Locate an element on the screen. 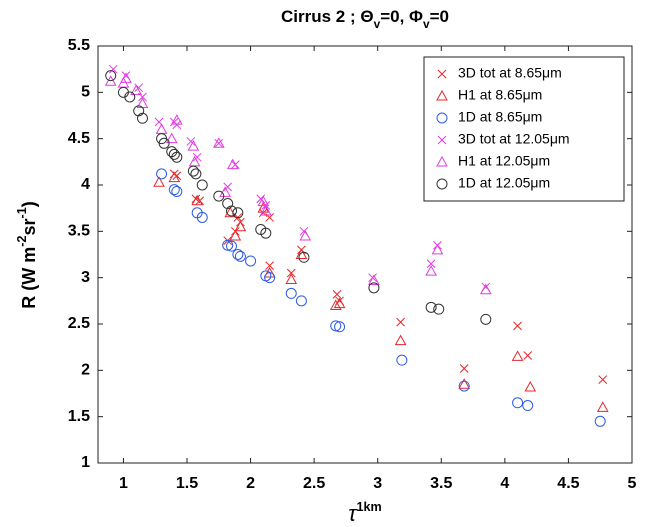  y-tick-label: 5.5 is located at coordinates (79, 45).